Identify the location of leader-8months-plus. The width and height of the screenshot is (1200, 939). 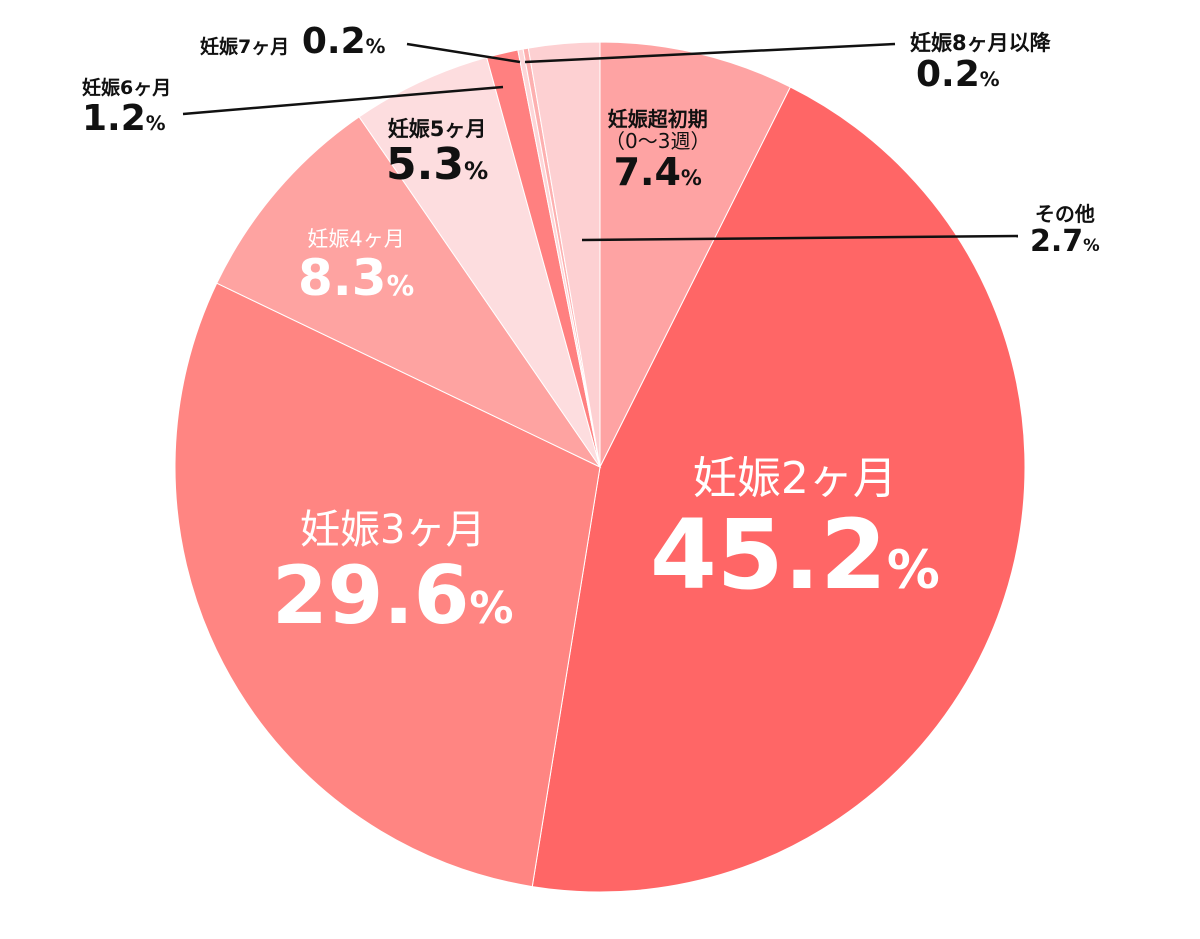
(710, 53).